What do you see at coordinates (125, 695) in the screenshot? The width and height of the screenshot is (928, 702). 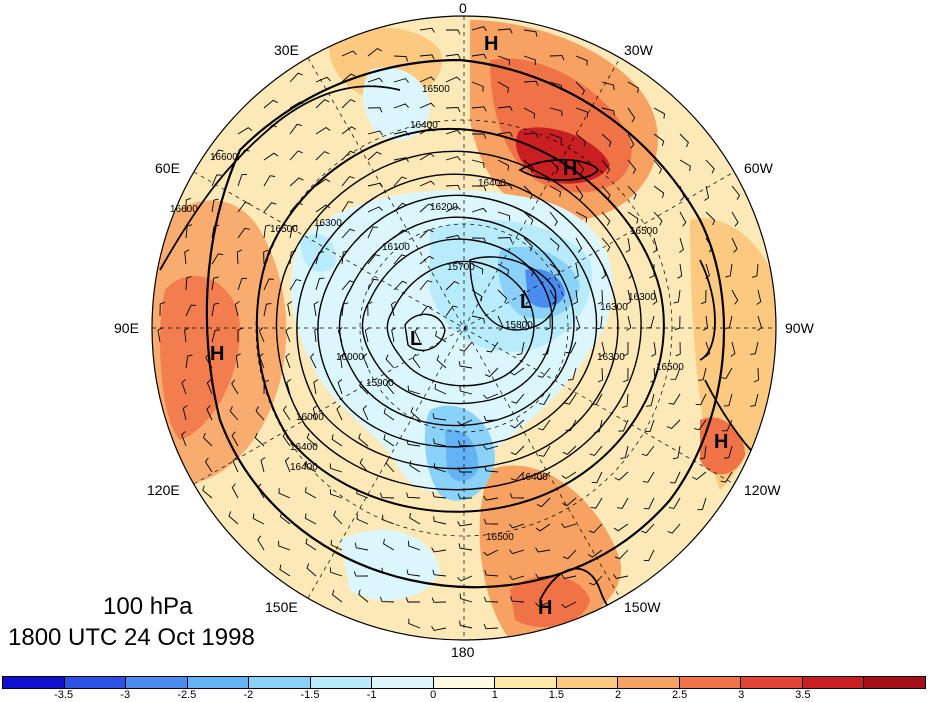 I see `colorbar-tick-label: -3` at bounding box center [125, 695].